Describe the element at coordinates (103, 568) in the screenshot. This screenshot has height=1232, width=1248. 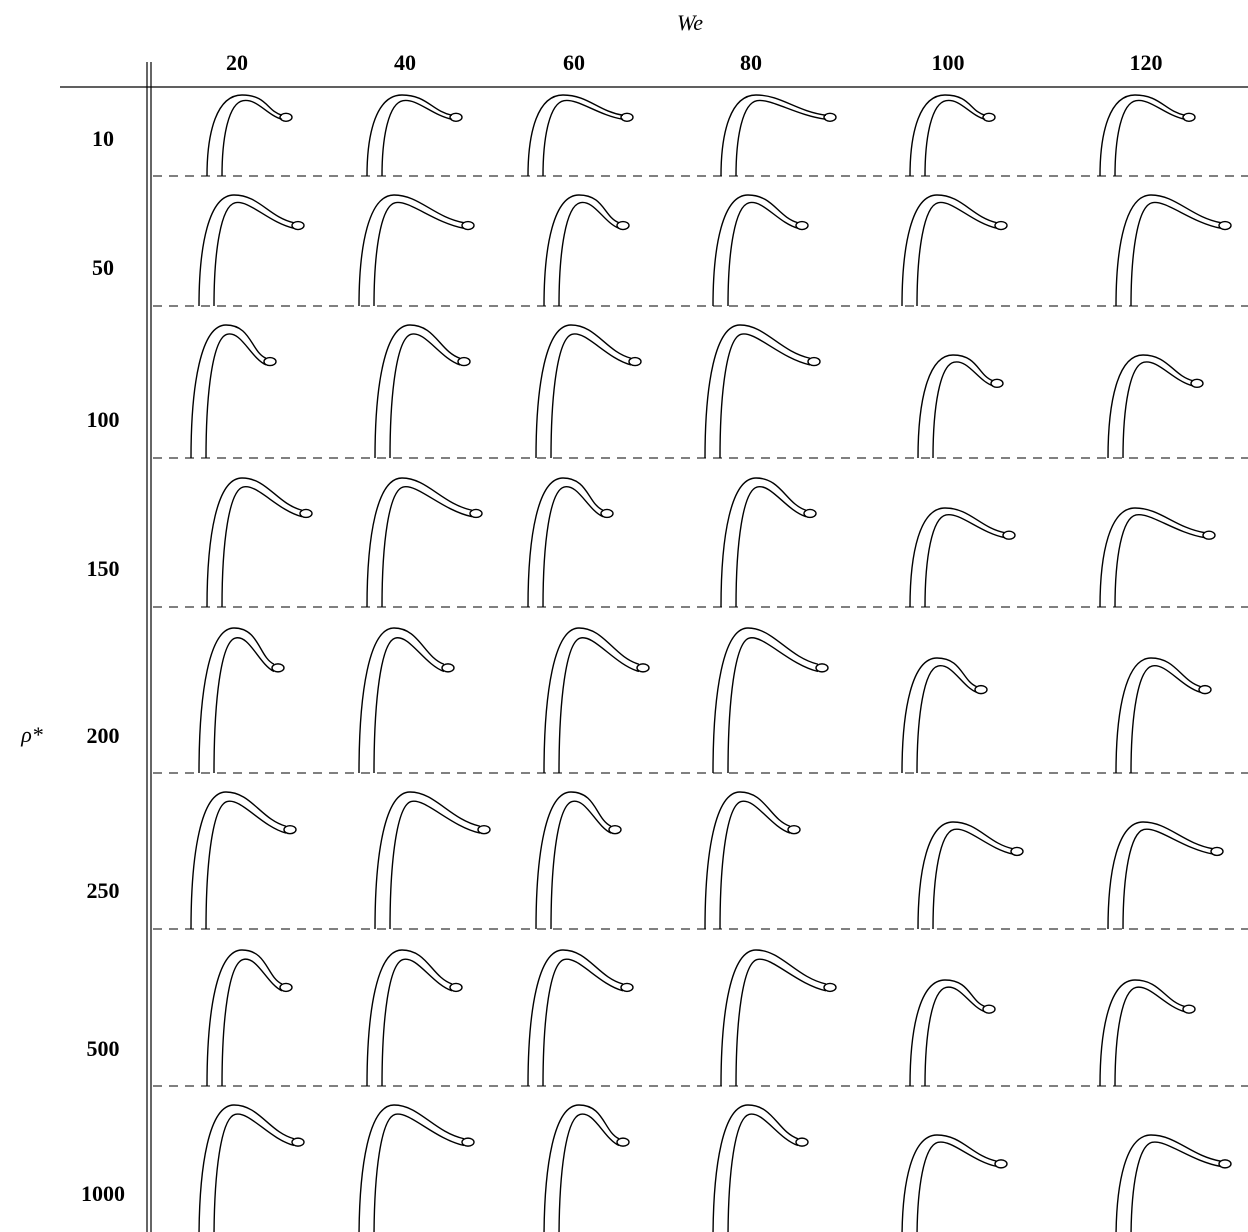
I see `row-label: 150` at that location.